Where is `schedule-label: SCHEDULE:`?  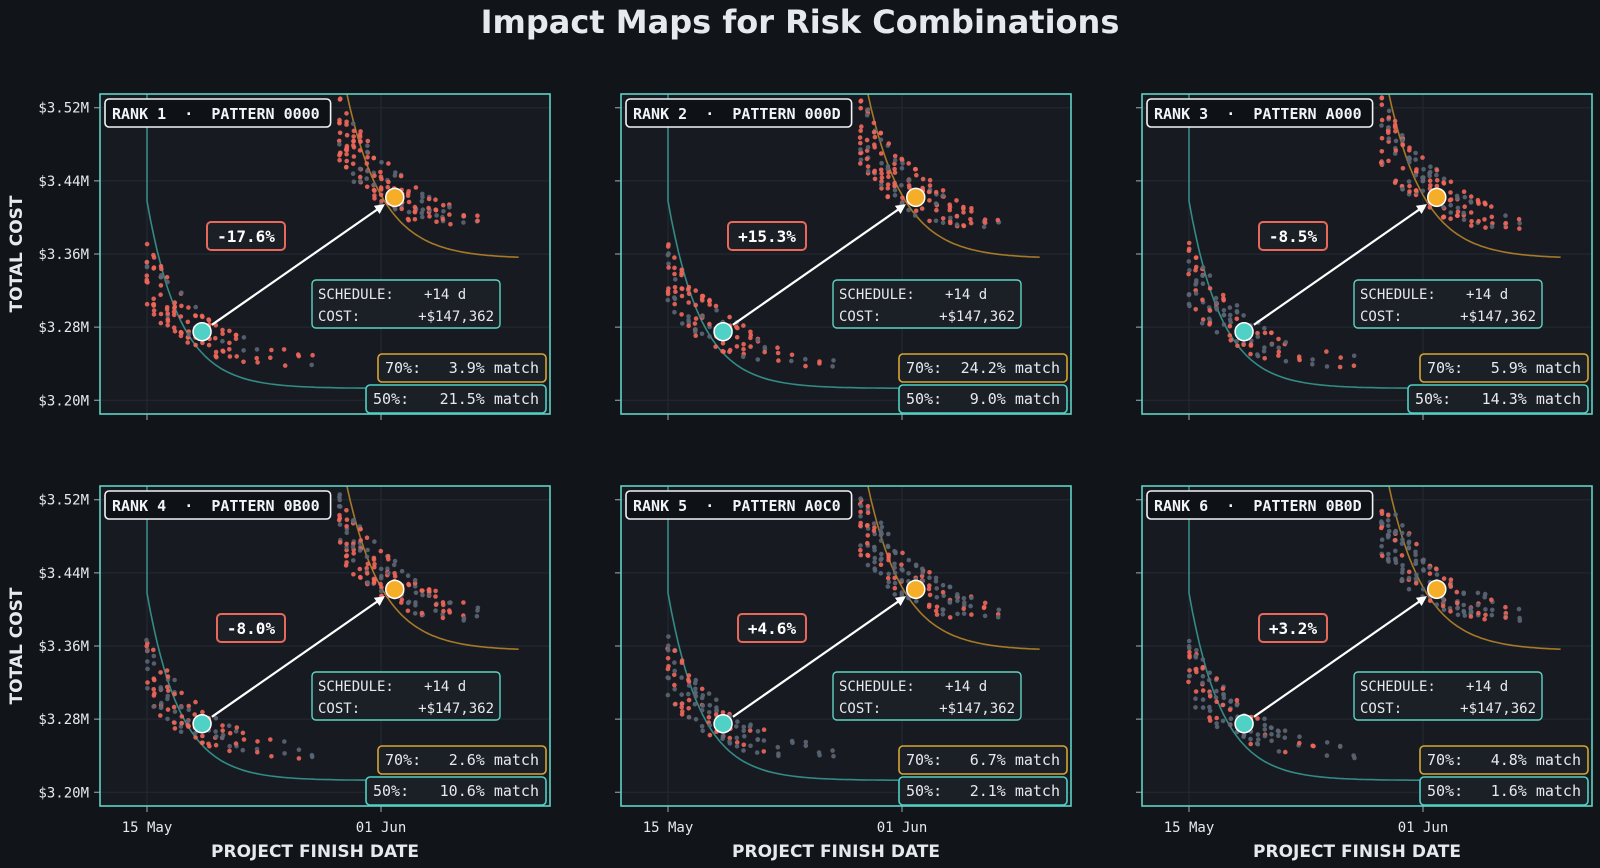
schedule-label: SCHEDULE: is located at coordinates (877, 687).